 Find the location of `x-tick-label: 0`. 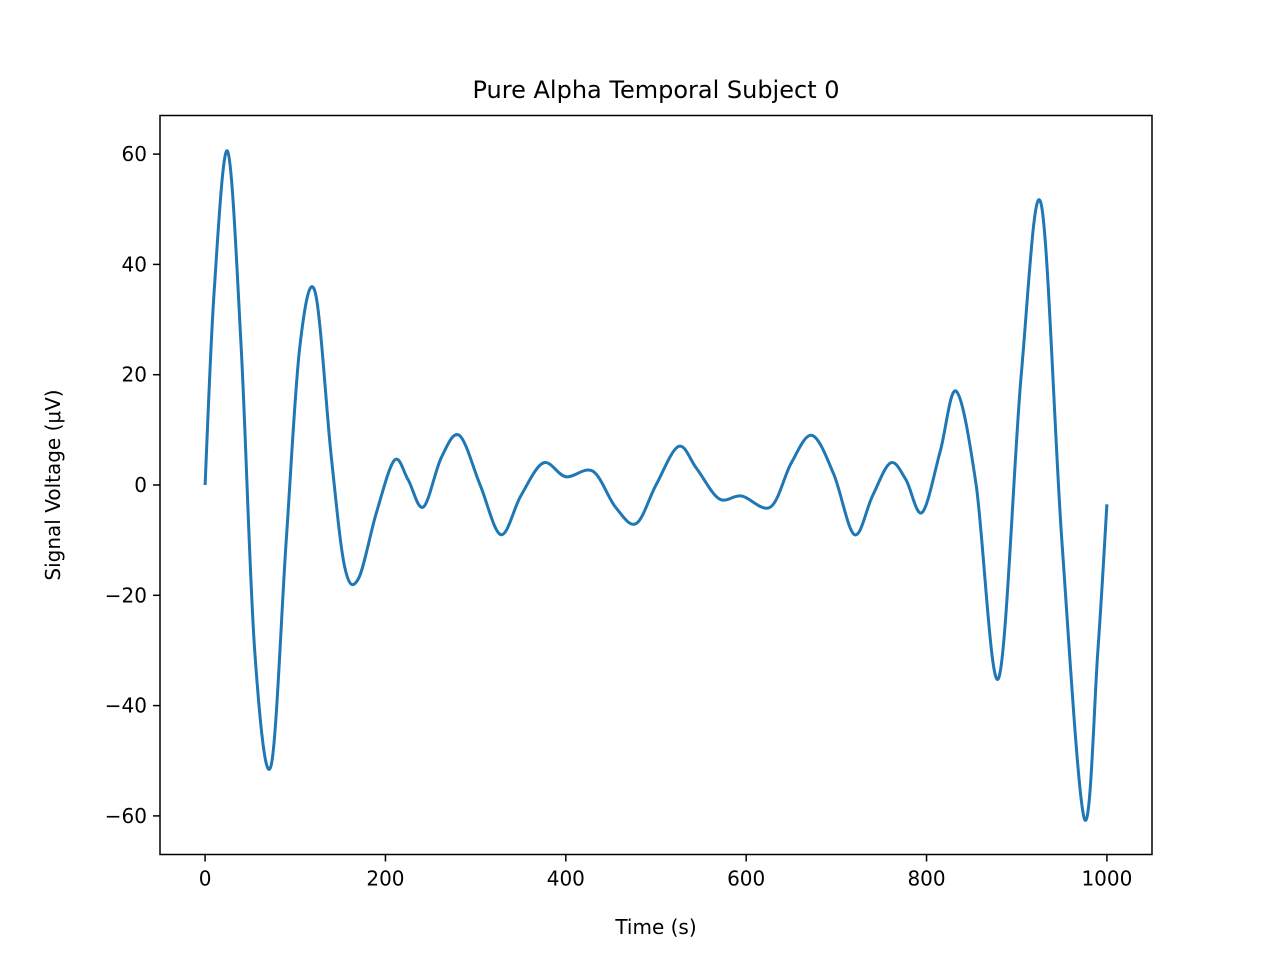

x-tick-label: 0 is located at coordinates (205, 879).